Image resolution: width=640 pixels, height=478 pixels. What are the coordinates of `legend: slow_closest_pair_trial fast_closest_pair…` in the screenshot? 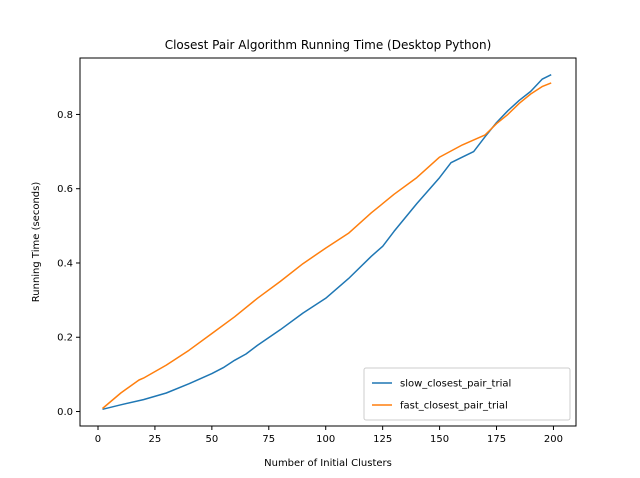 It's located at (467, 394).